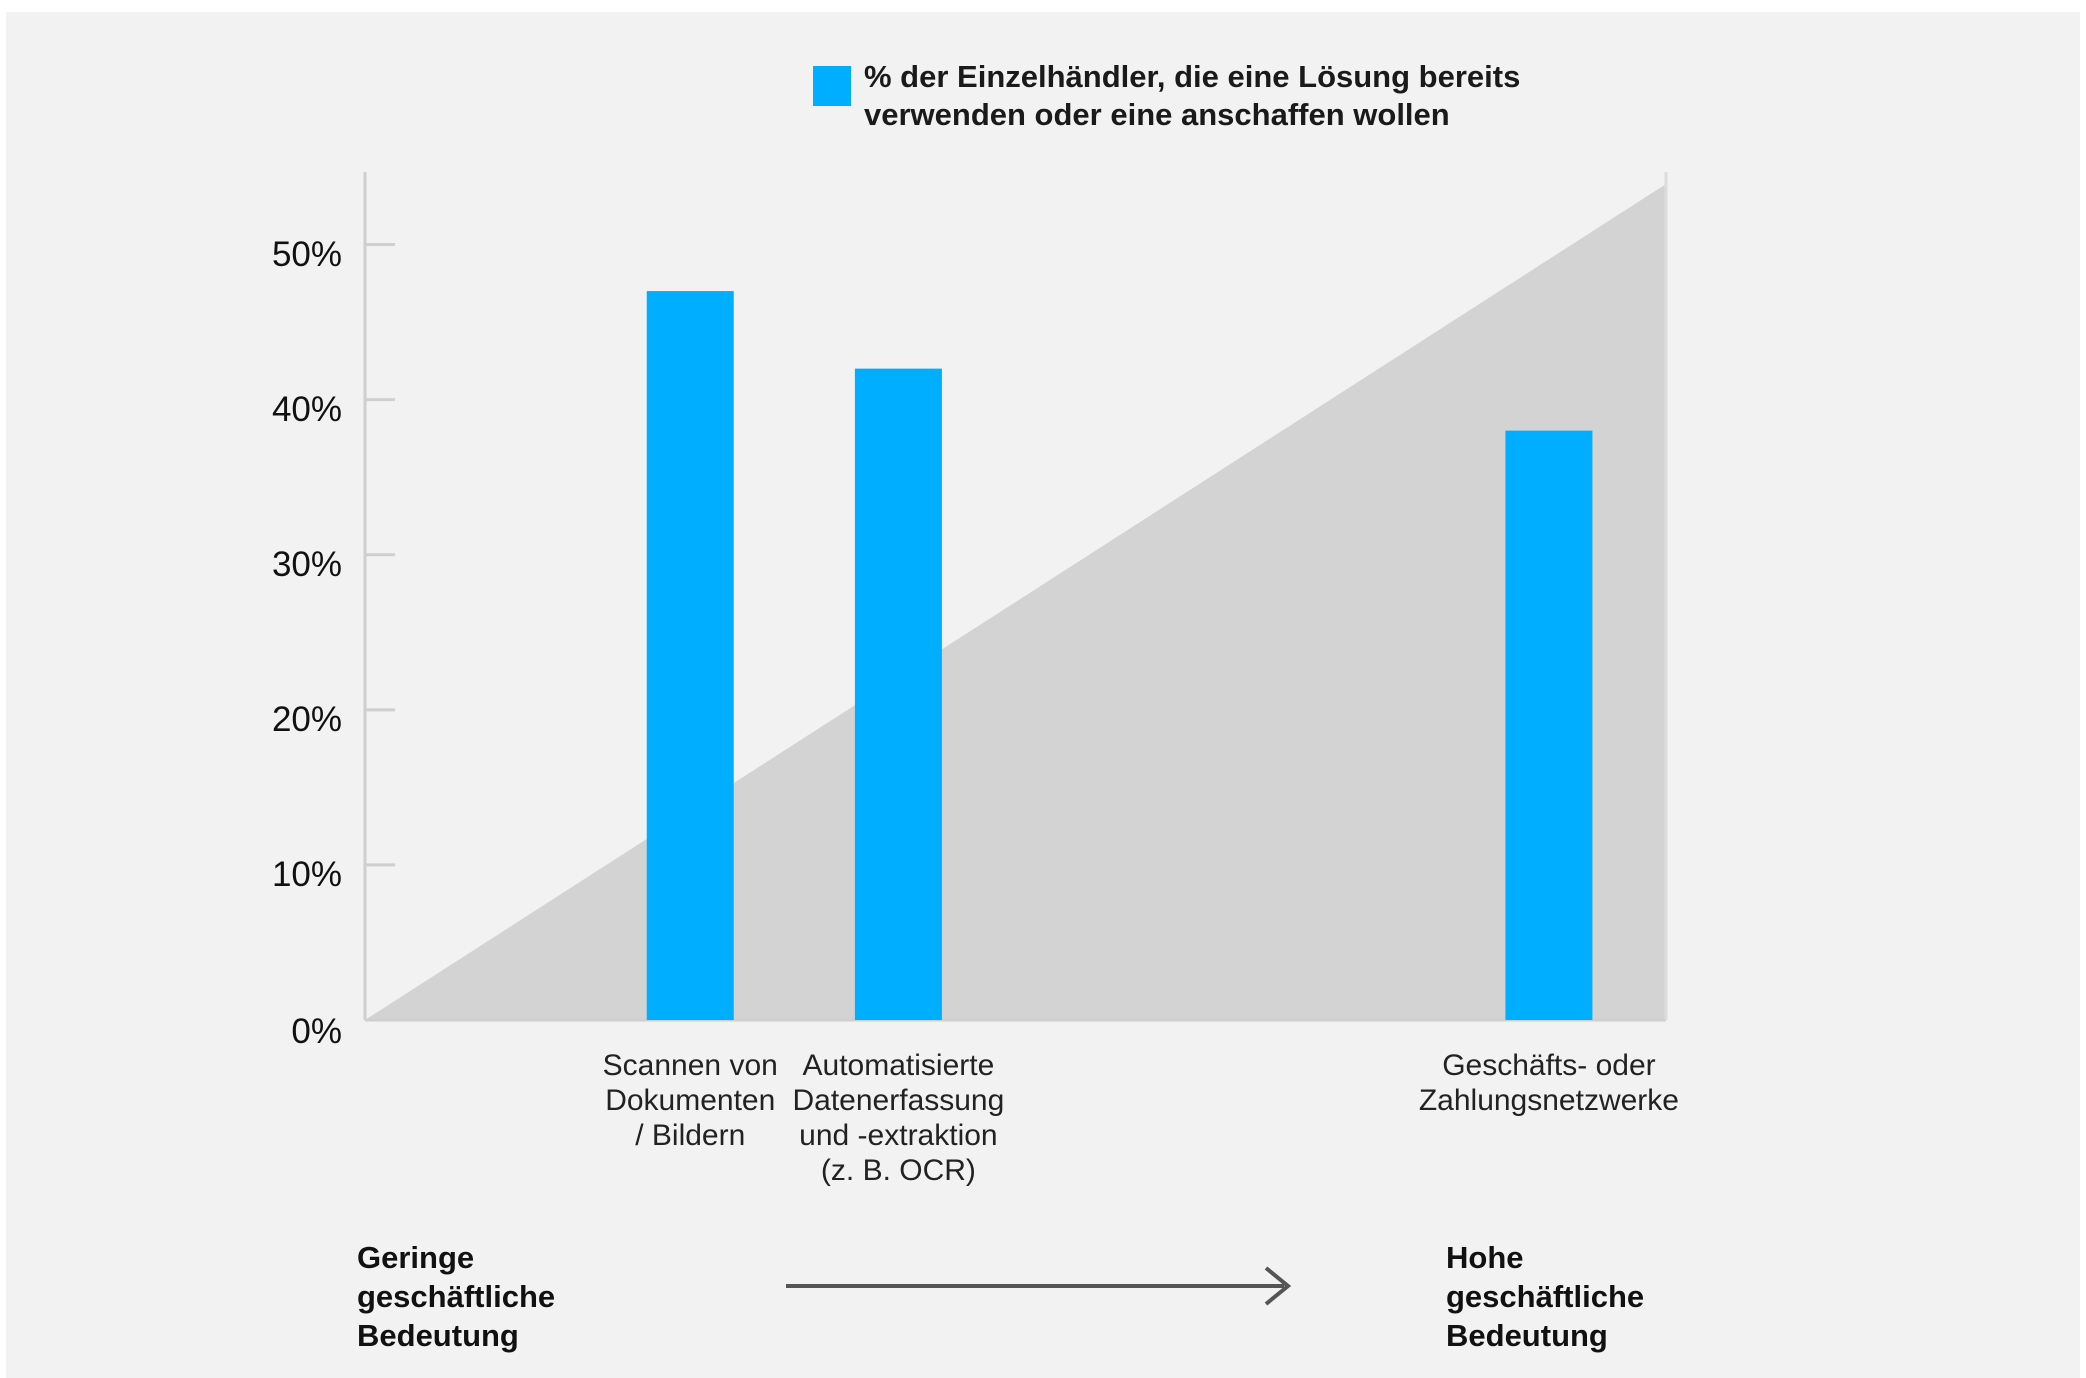 The image size is (2086, 1378). What do you see at coordinates (1549, 1065) in the screenshot?
I see `x-tick-label-line: Geschäfts- oder` at bounding box center [1549, 1065].